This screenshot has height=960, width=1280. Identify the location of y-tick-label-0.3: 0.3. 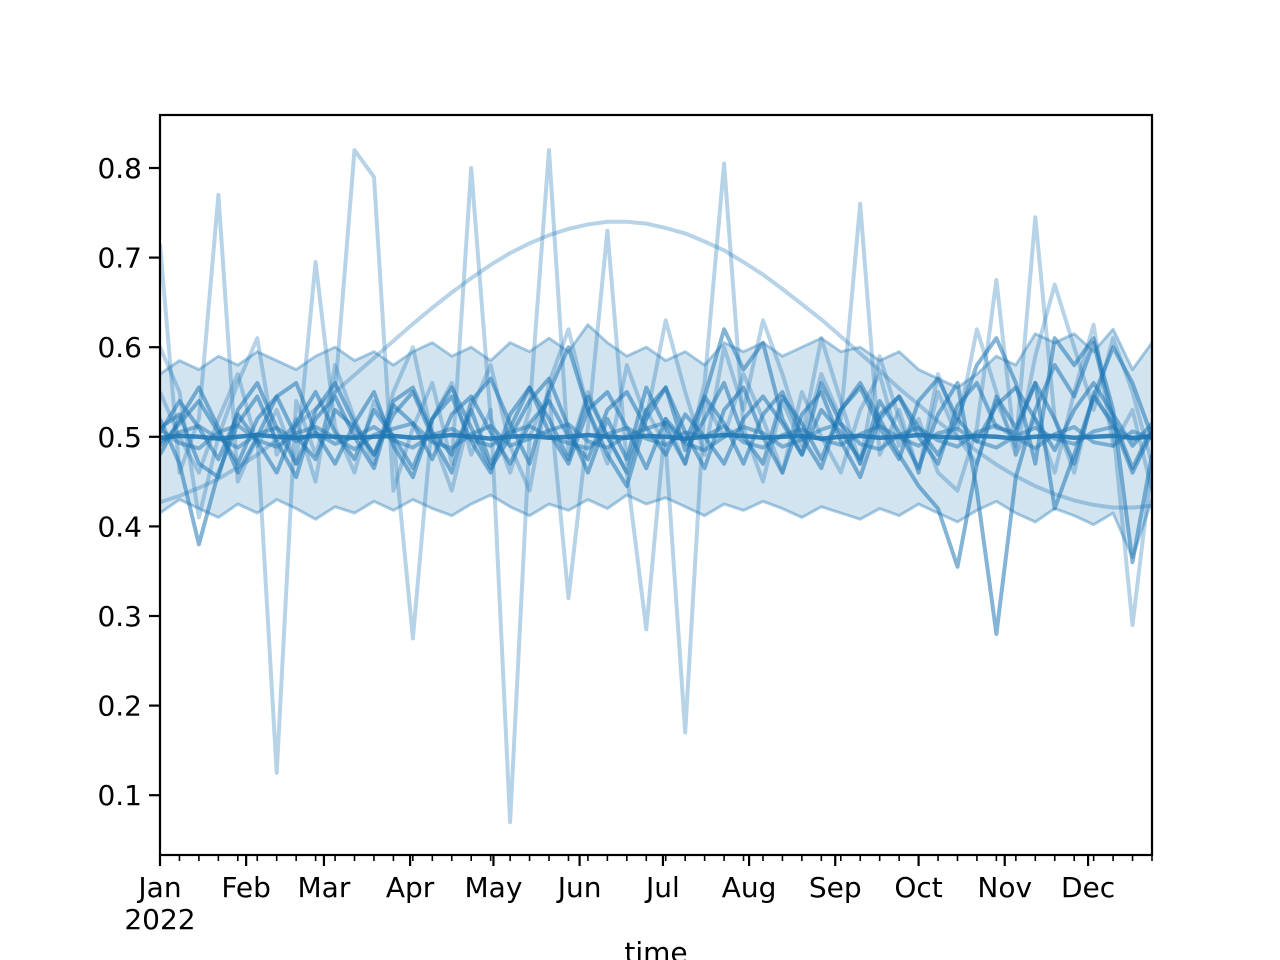
(119, 616).